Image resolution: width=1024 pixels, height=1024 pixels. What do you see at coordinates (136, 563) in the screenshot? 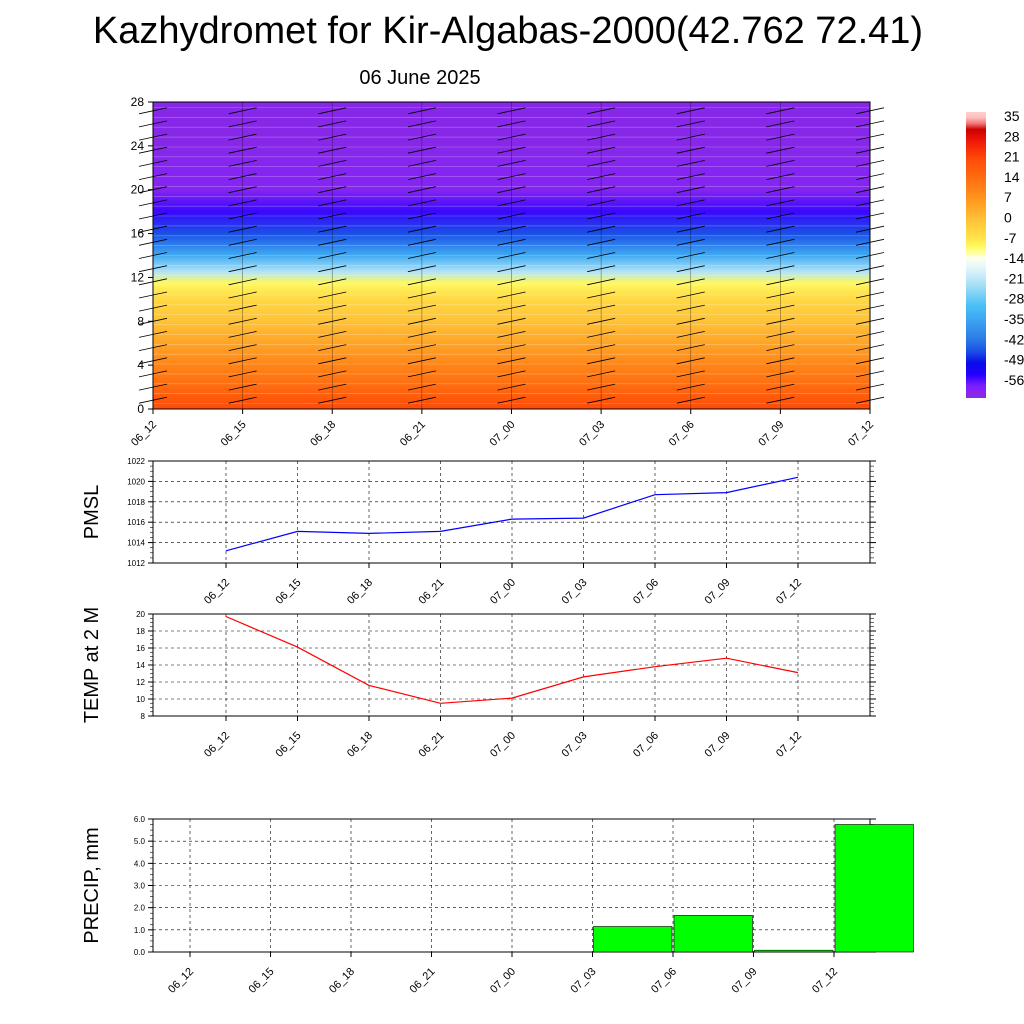
I see `y-tick-label: 1012` at bounding box center [136, 563].